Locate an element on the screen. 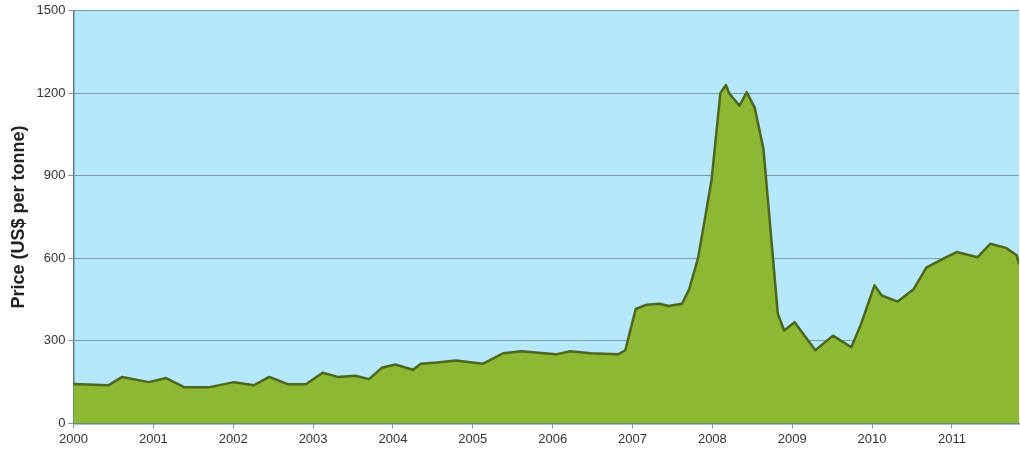  y-axis-title: Price (US$ per tonne) is located at coordinates (17, 217).